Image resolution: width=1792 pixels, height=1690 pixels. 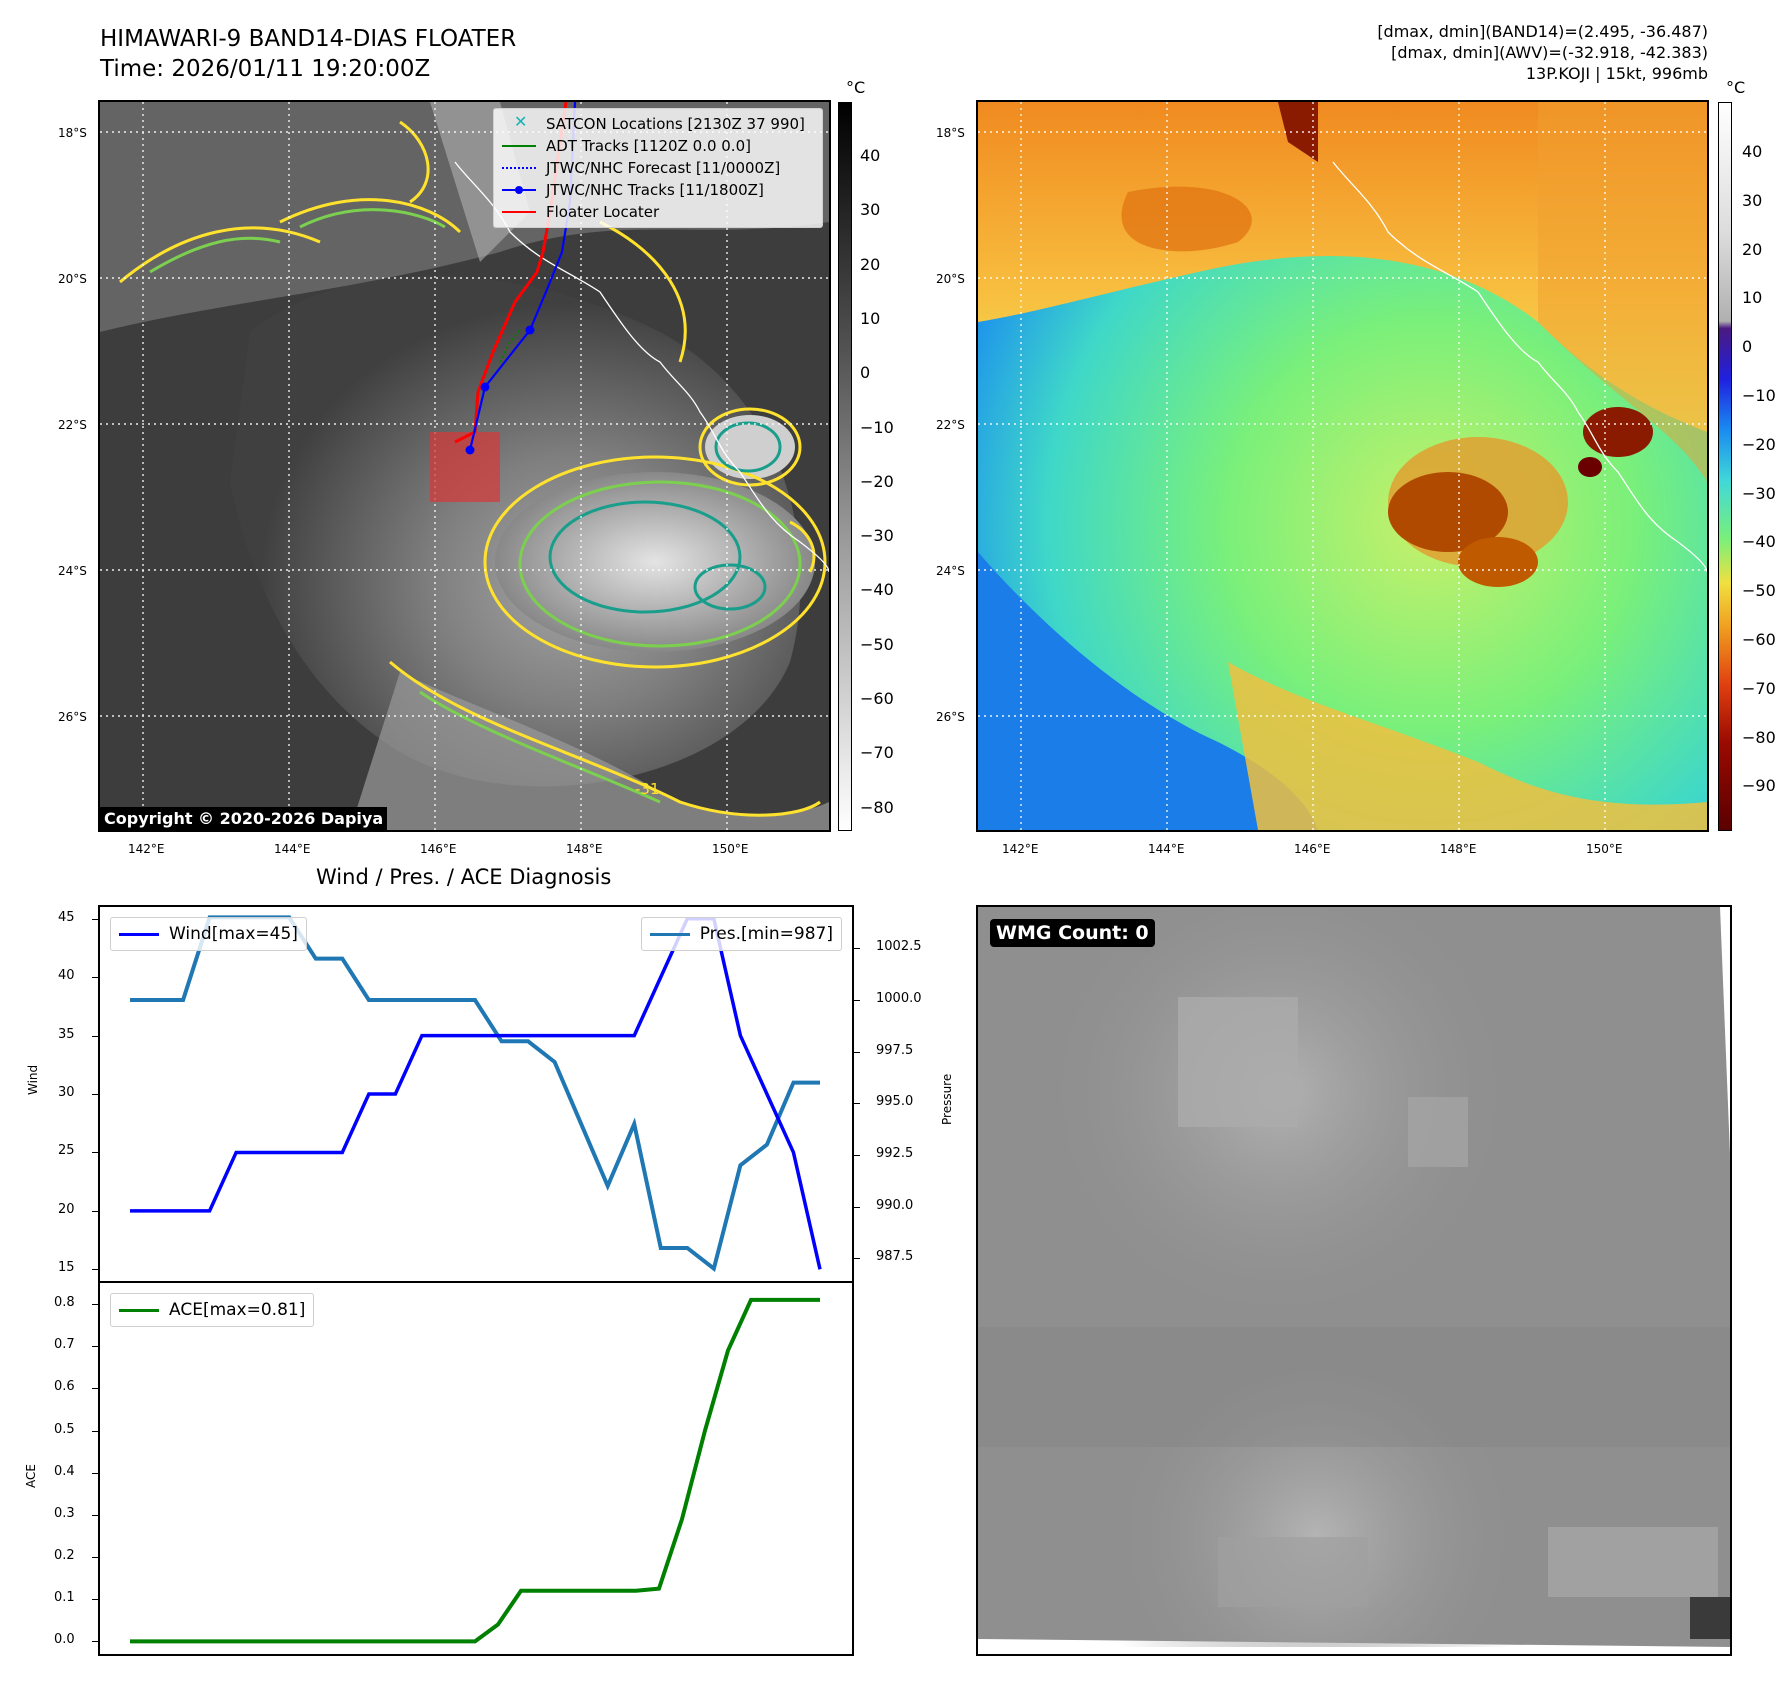 I want to click on colorbar-tick-label: 20, so click(x=870, y=264).